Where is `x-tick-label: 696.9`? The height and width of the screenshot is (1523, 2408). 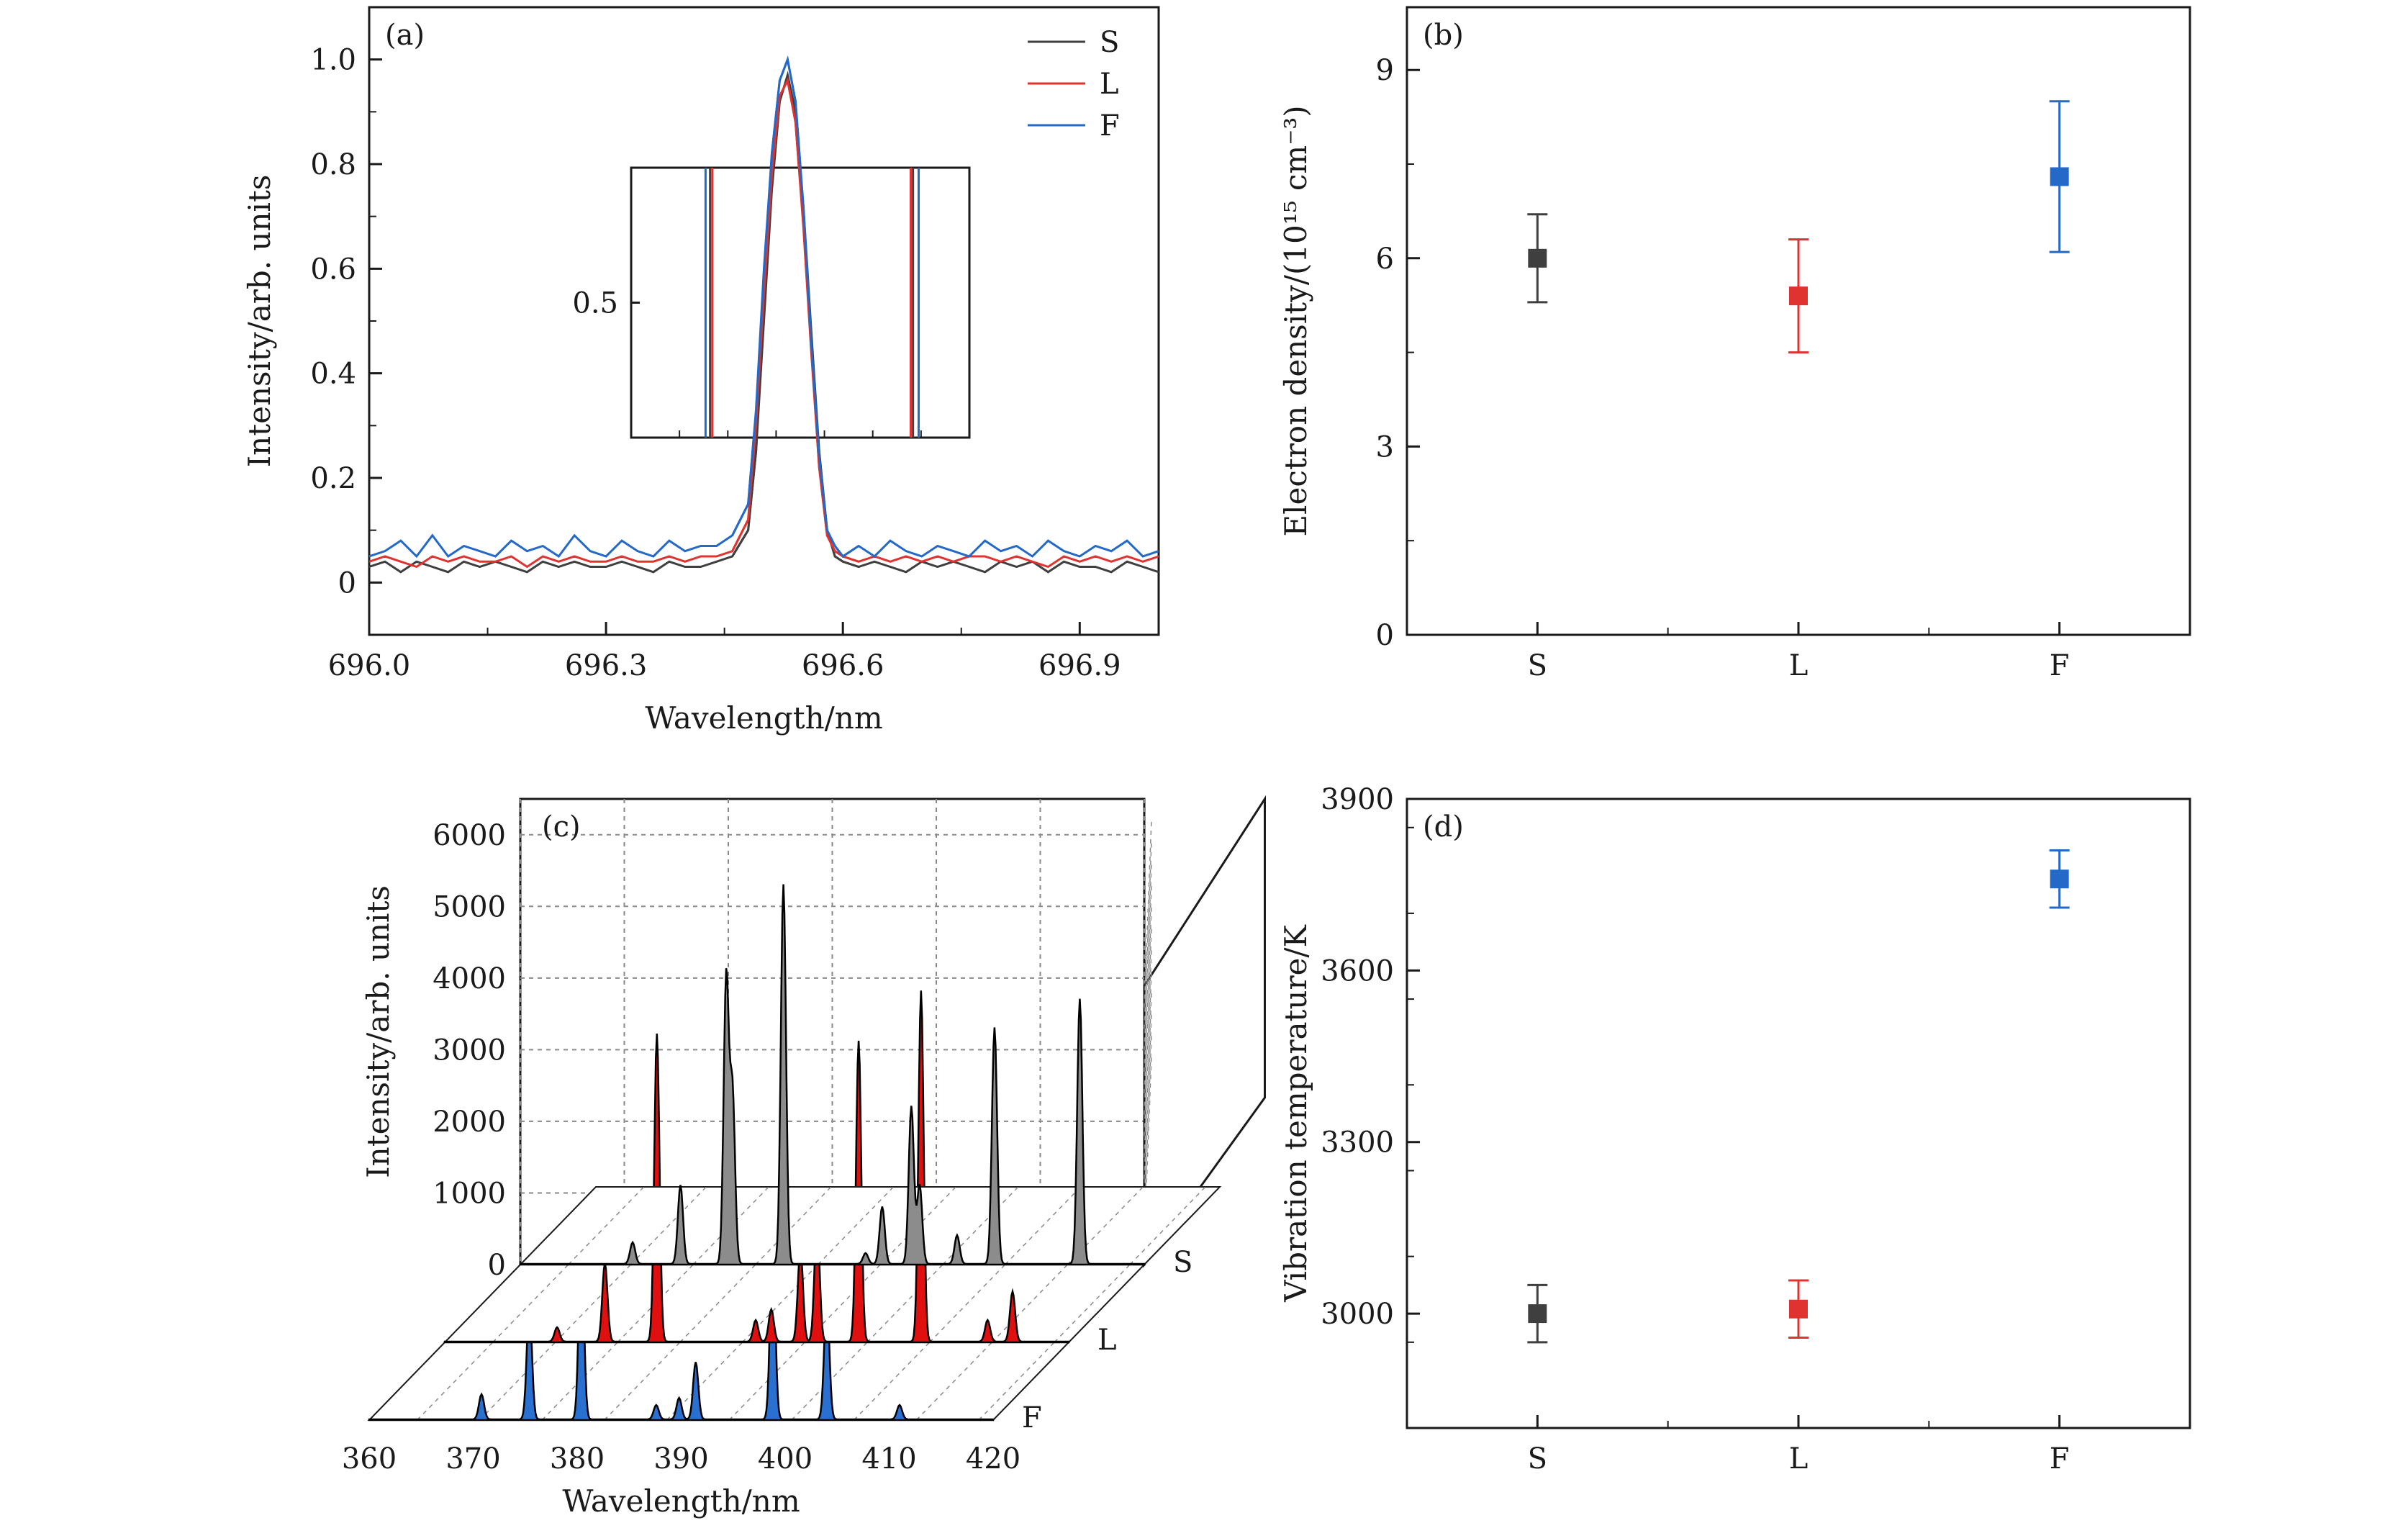 x-tick-label: 696.9 is located at coordinates (1079, 666).